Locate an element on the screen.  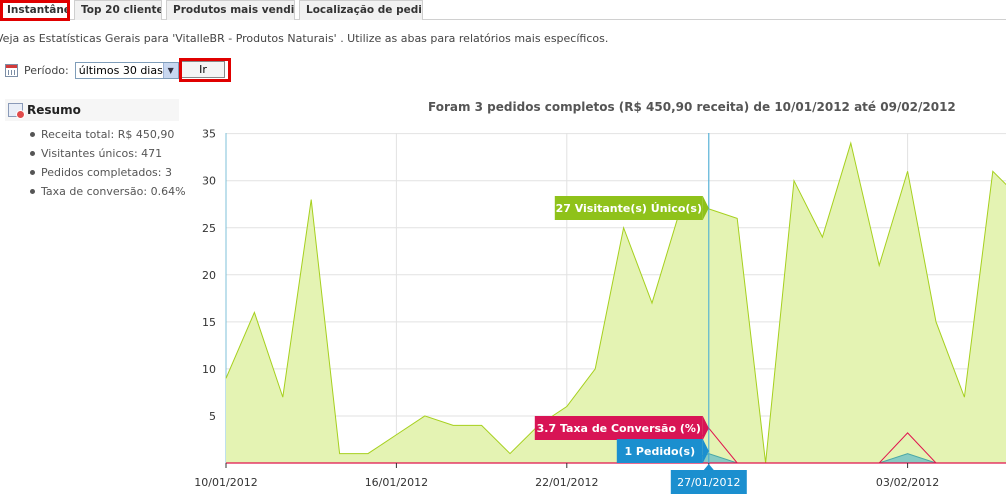
tooltip-text: 1 Pedido(s) is located at coordinates (659, 451).